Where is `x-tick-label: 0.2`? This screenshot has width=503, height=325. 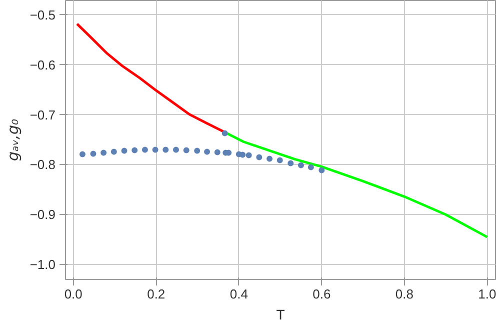 x-tick-label: 0.2 is located at coordinates (156, 294).